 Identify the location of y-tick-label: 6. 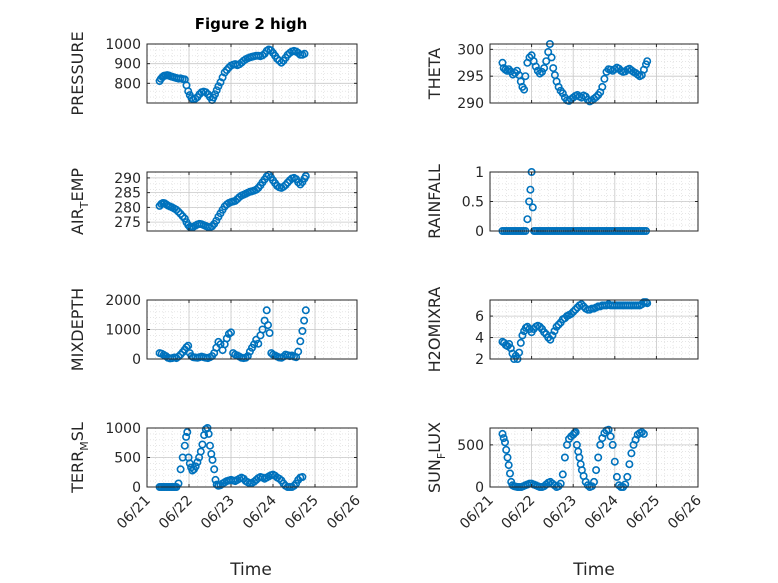
(479, 317).